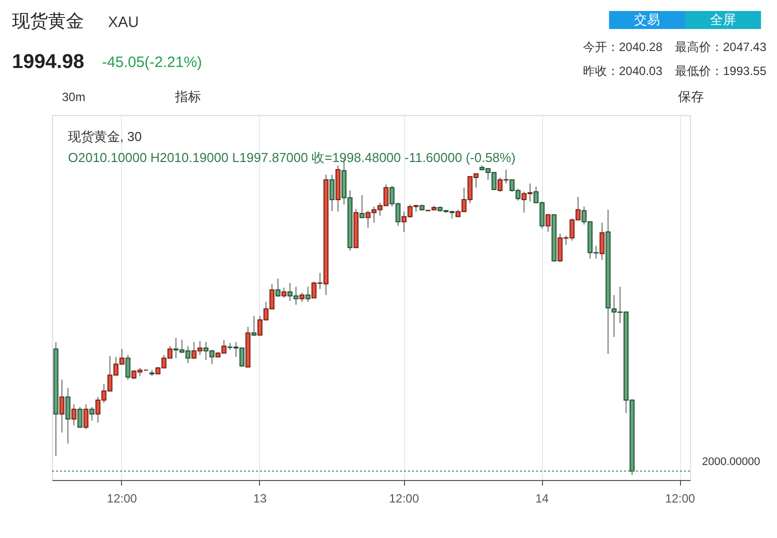 The image size is (777, 538). I want to click on x-tick-label: 13, so click(260, 499).